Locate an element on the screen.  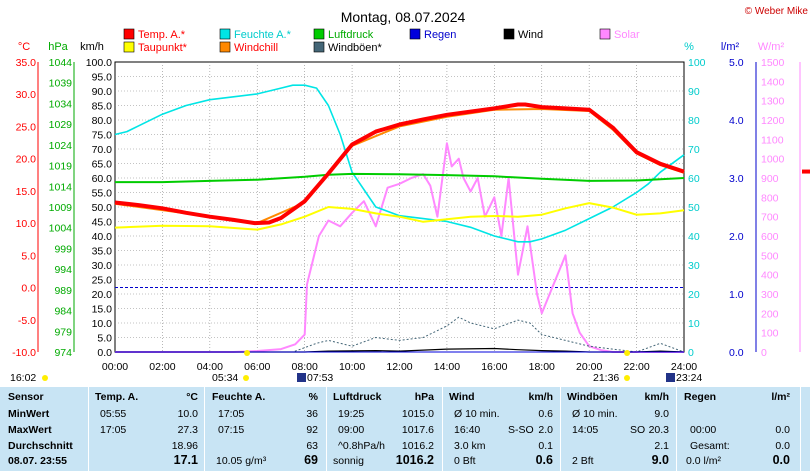
header-rain: Regen is located at coordinates (700, 397).